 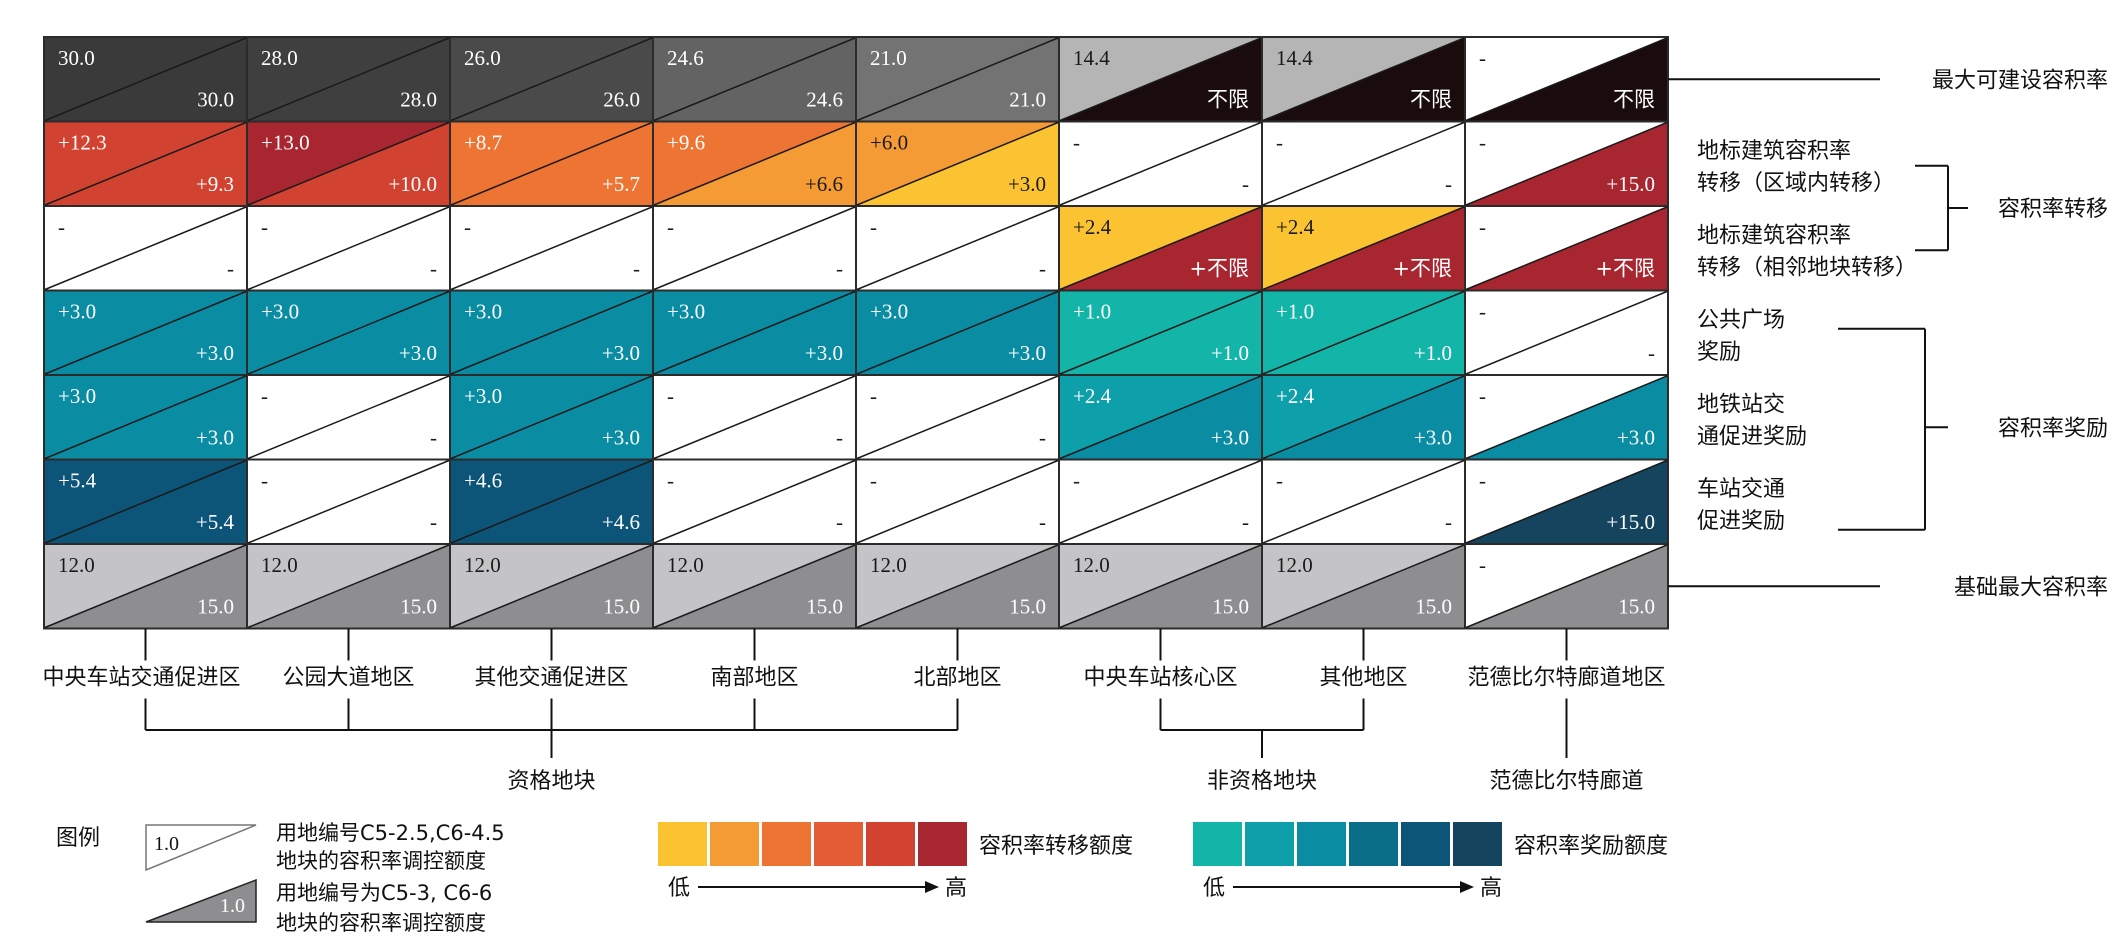 I want to click on cell-value-c53-c45: +12.3, so click(x=82, y=143).